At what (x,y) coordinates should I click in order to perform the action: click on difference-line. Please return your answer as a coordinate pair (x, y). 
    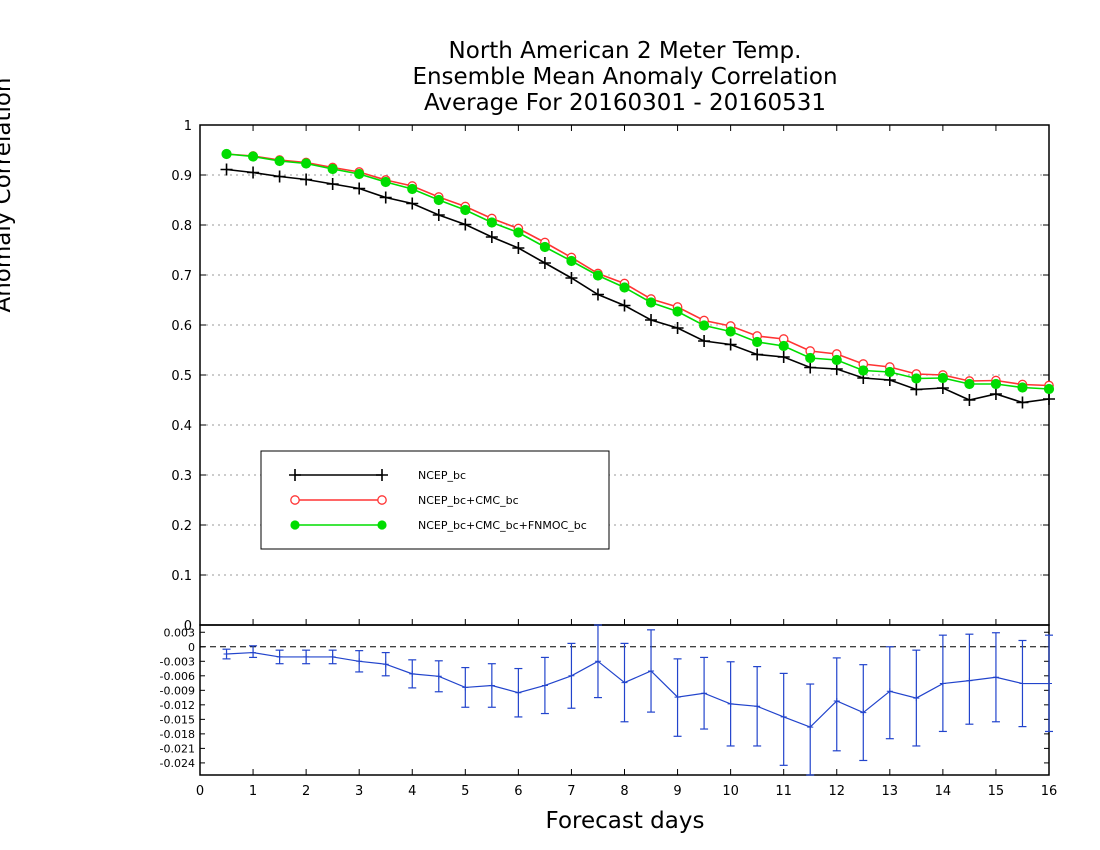
    Looking at the image, I should click on (637, 689).